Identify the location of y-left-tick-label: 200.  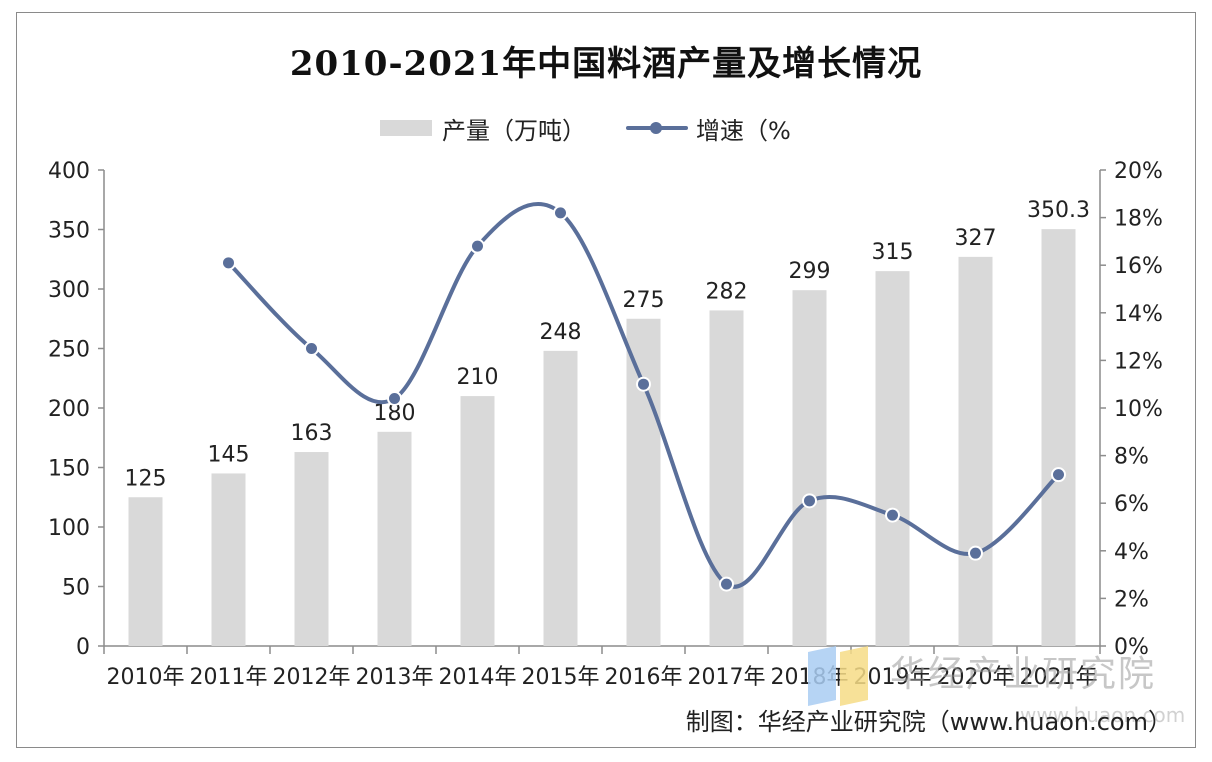
(69, 409).